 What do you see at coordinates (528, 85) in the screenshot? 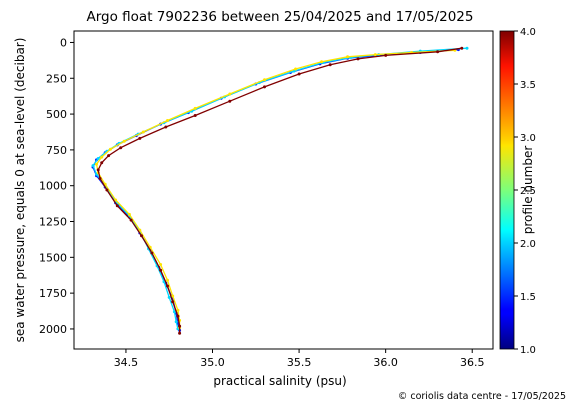
I see `colorbar-tick-label: 3.5` at bounding box center [528, 85].